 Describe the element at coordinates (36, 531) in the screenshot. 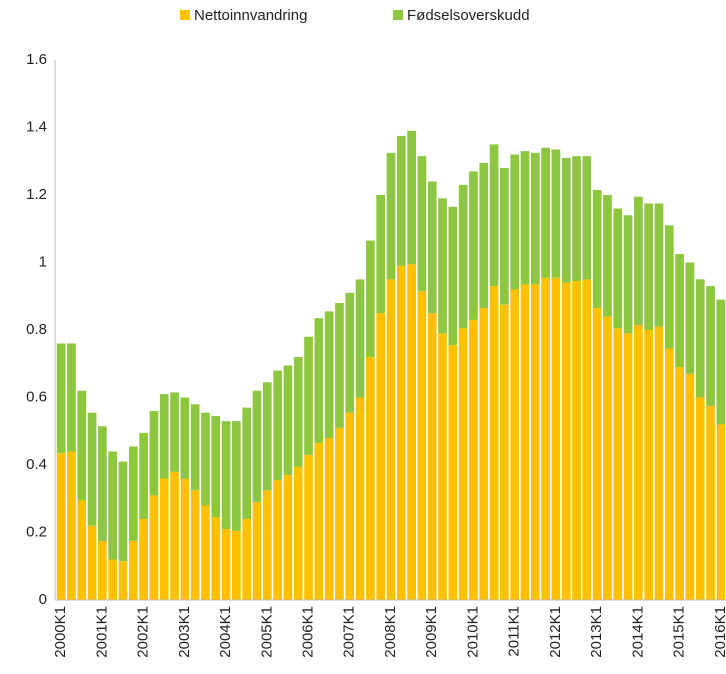

I see `y-tick-label: 0.2` at that location.